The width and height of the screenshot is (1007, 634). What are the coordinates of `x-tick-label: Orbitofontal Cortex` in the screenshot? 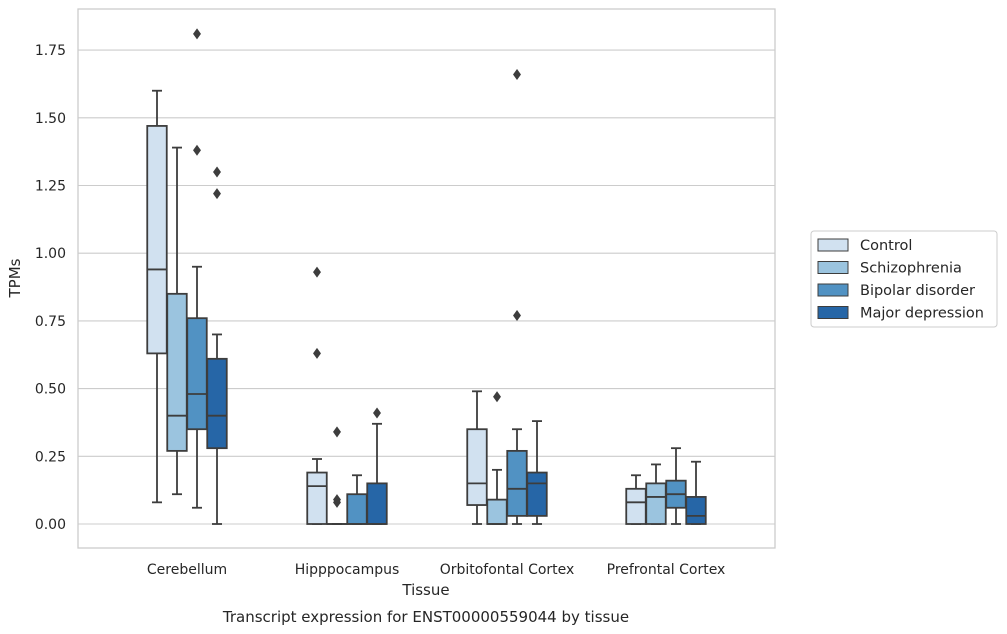 It's located at (507, 570).